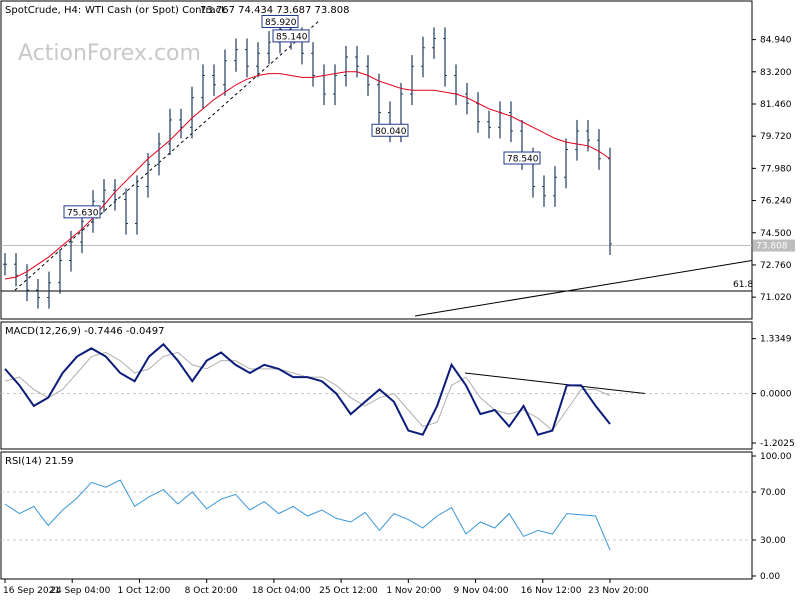 The width and height of the screenshot is (800, 600). Describe the element at coordinates (555, 383) in the screenshot. I see `macd-trendline` at that location.